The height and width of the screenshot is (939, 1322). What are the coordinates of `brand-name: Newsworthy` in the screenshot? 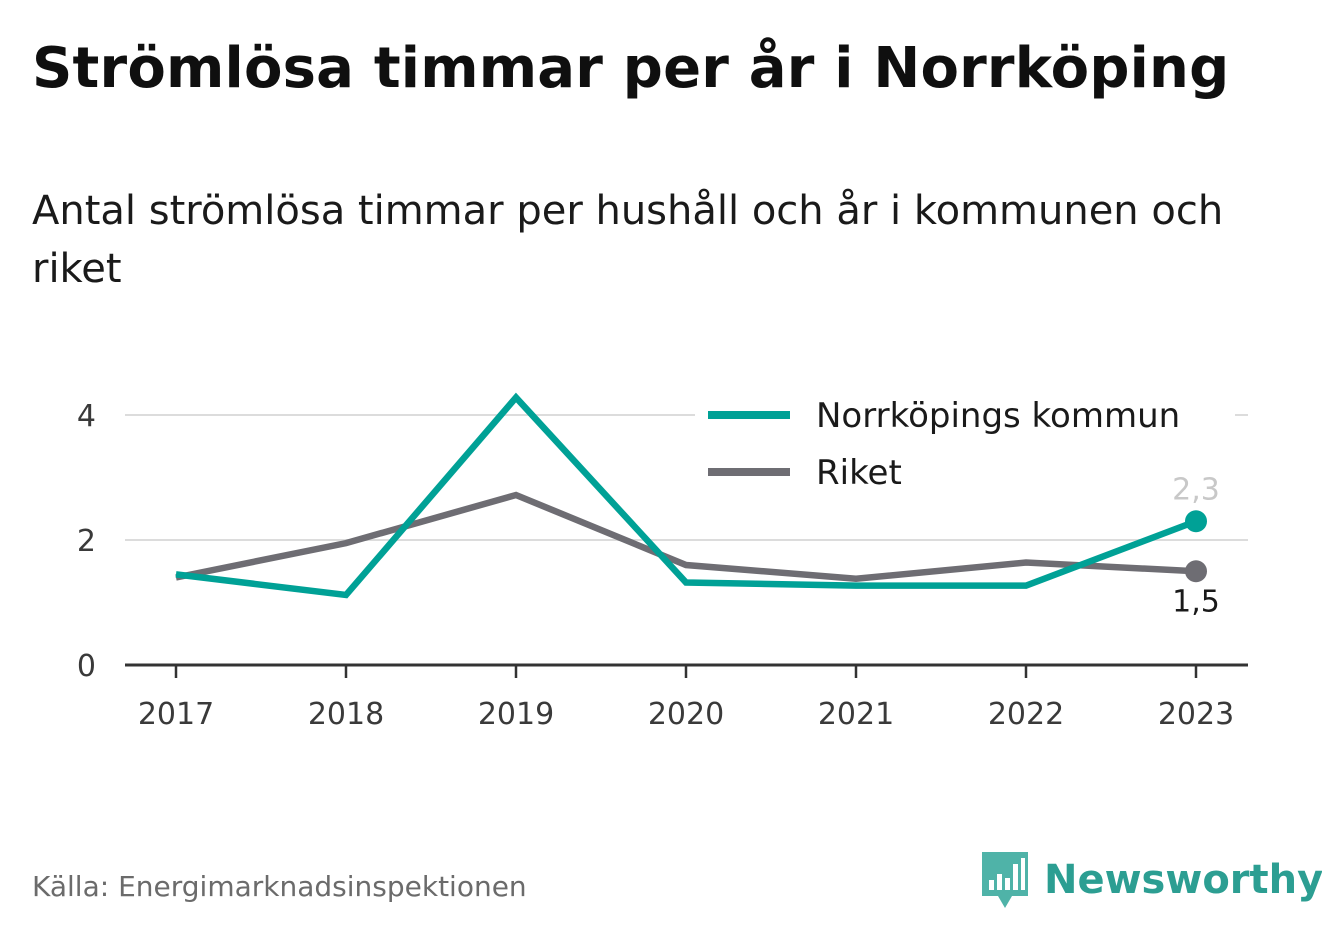 It's located at (1183, 880).